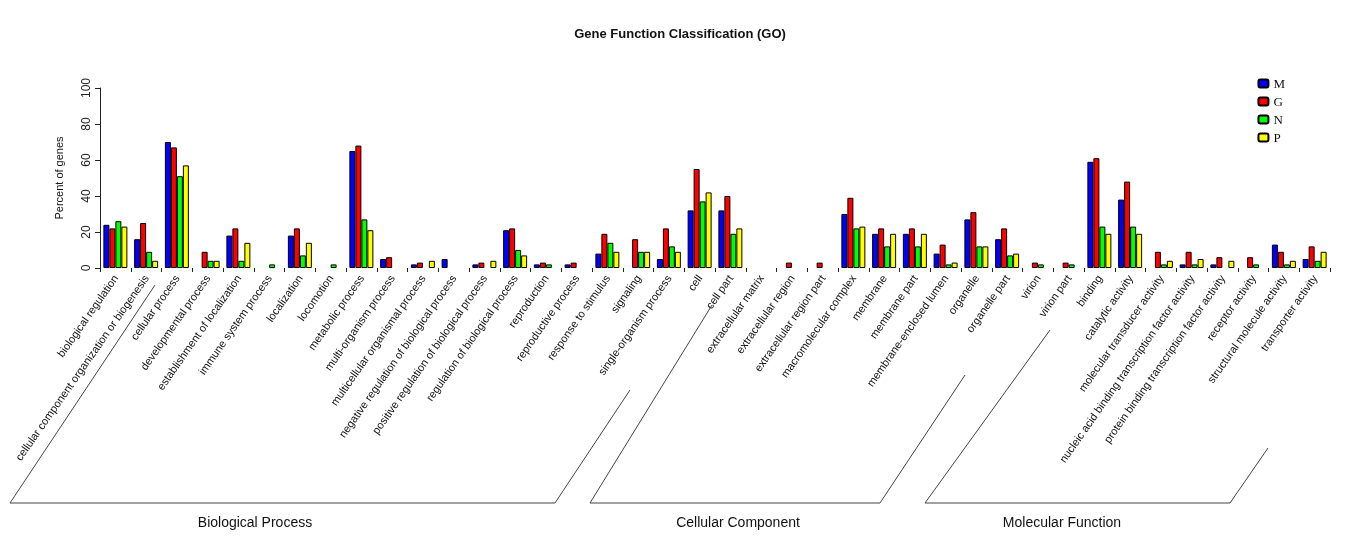 The image size is (1360, 536). Describe the element at coordinates (86, 160) in the screenshot. I see `y-tick-label: 60` at that location.